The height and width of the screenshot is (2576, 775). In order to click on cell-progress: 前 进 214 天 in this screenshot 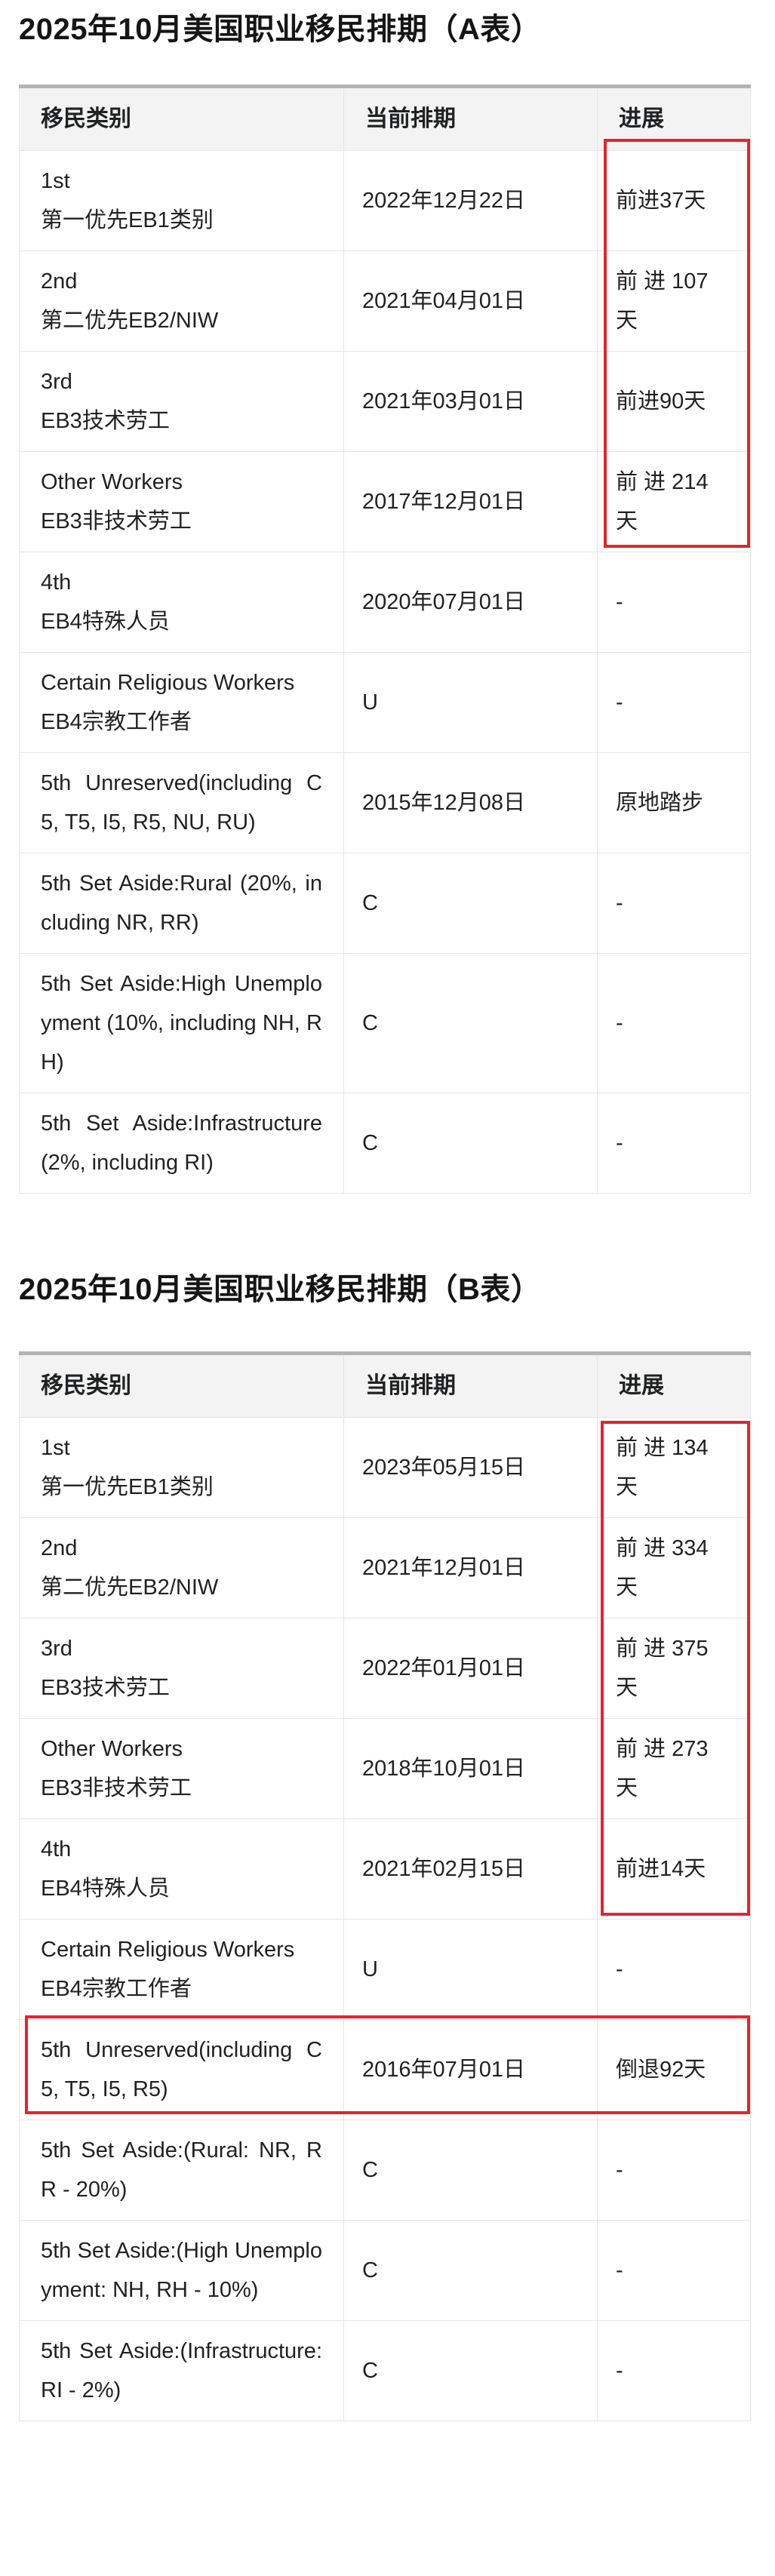, I will do `click(674, 501)`.